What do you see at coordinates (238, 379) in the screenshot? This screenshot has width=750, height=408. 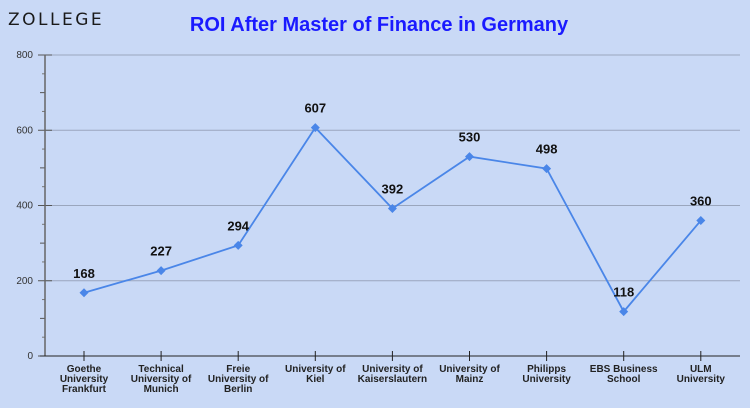 I see `x-tick-label: Freie University of Berlin` at bounding box center [238, 379].